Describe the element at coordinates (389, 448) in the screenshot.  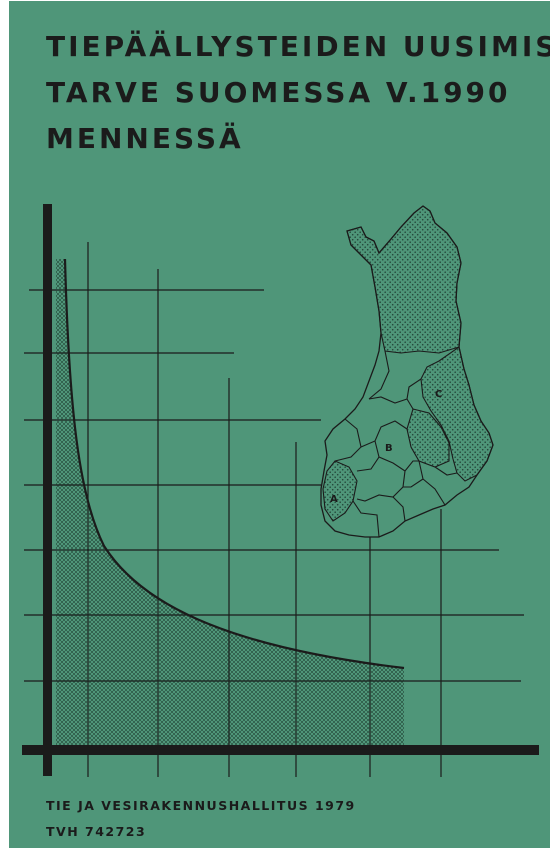
I see `map-region-label-b: B` at that location.